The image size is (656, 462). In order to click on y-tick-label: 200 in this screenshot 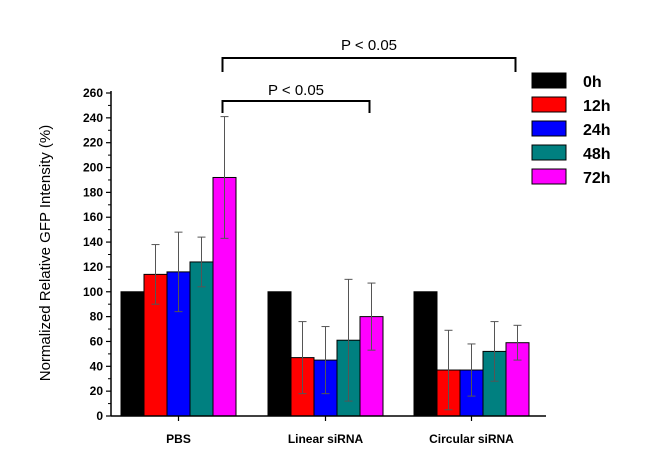, I will do `click(93, 168)`.